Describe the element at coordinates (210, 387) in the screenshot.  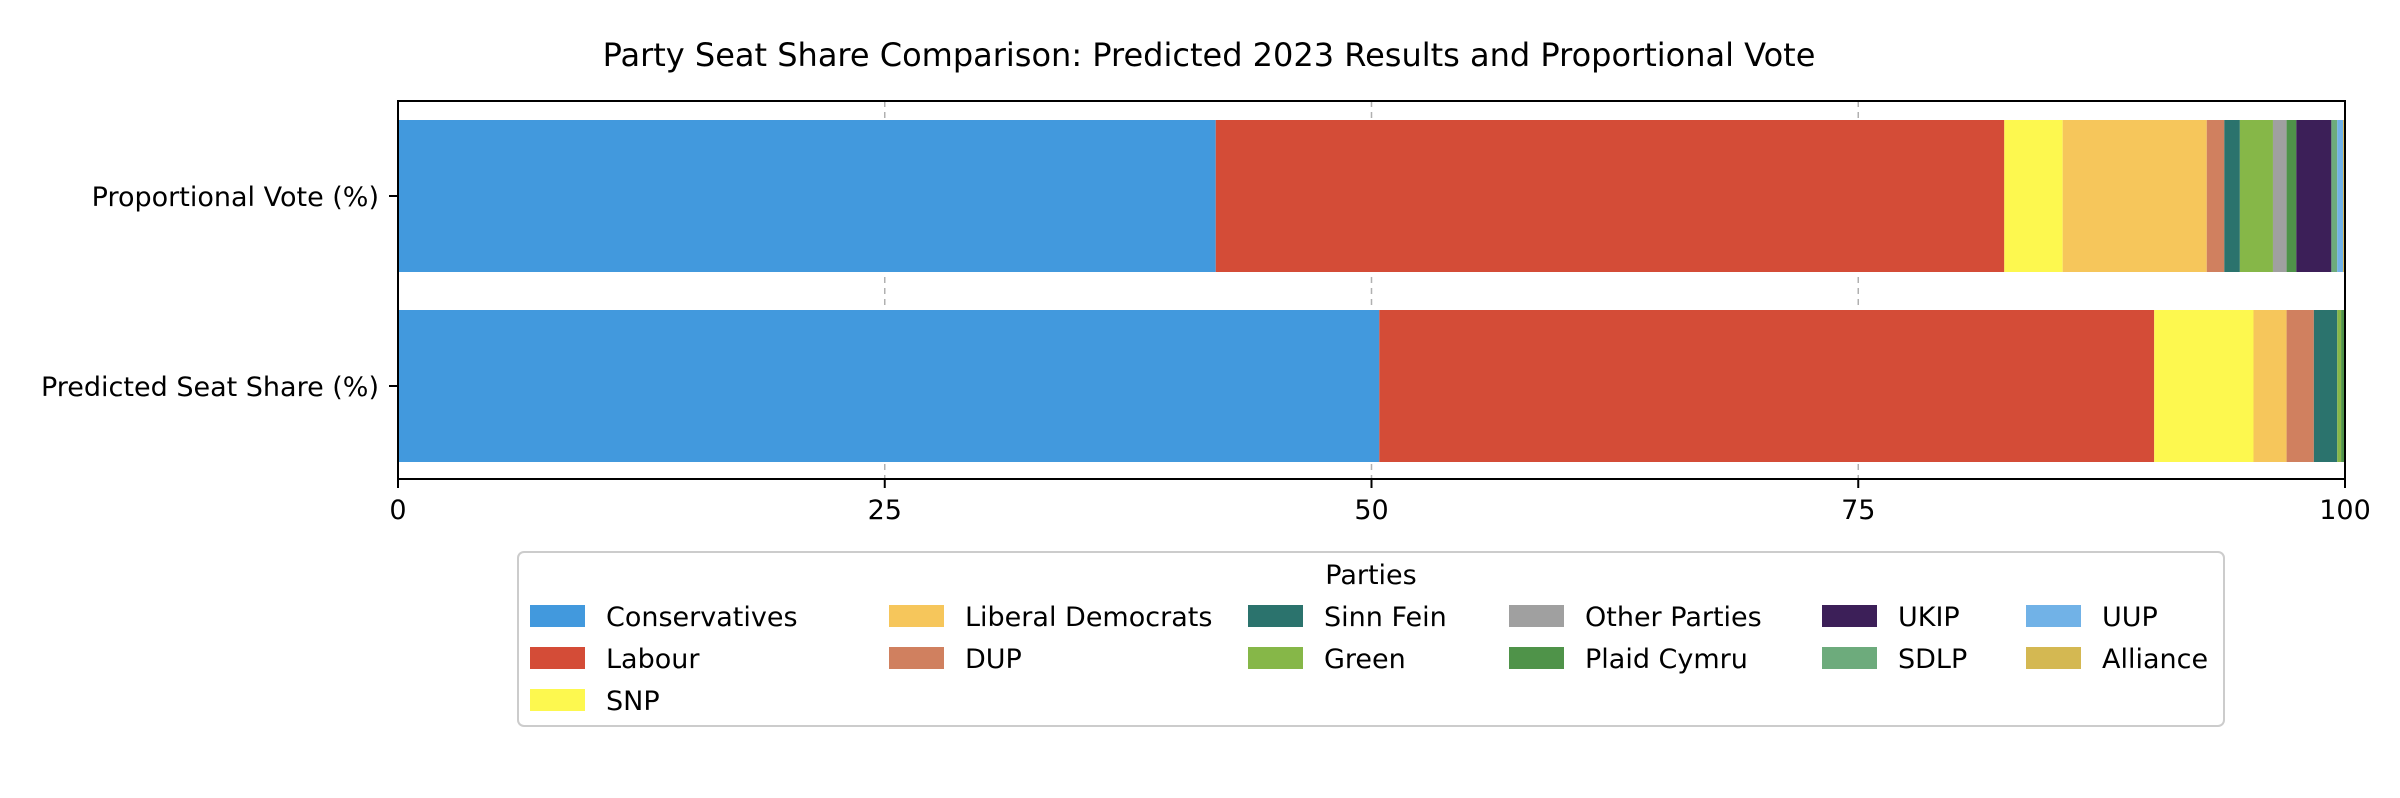
I see `y-tick-label-1: Predicted Seat Share (%)` at that location.